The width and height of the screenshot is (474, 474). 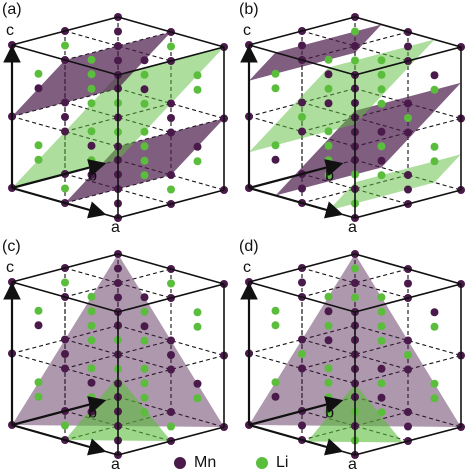 What do you see at coordinates (249, 246) in the screenshot?
I see `panel-label: (d)` at bounding box center [249, 246].